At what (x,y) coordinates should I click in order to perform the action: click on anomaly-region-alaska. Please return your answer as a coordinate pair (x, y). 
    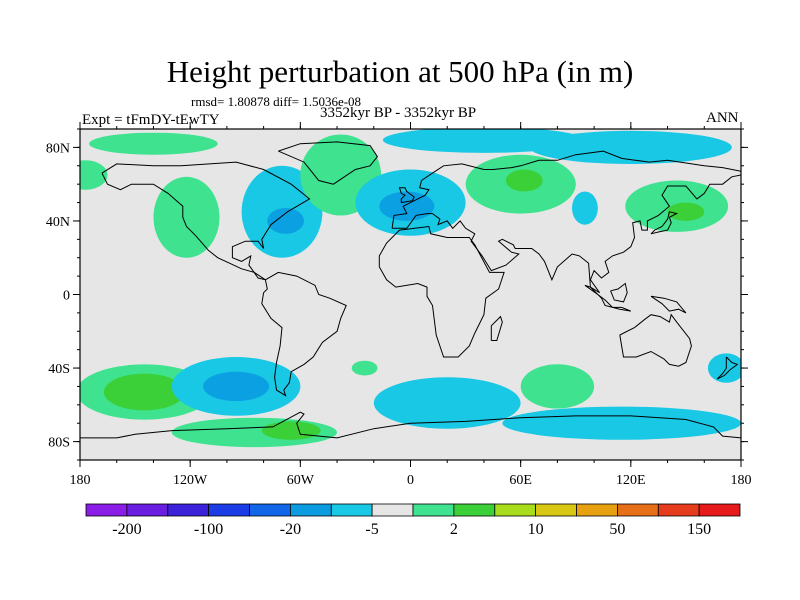
    Looking at the image, I should click on (94, 175).